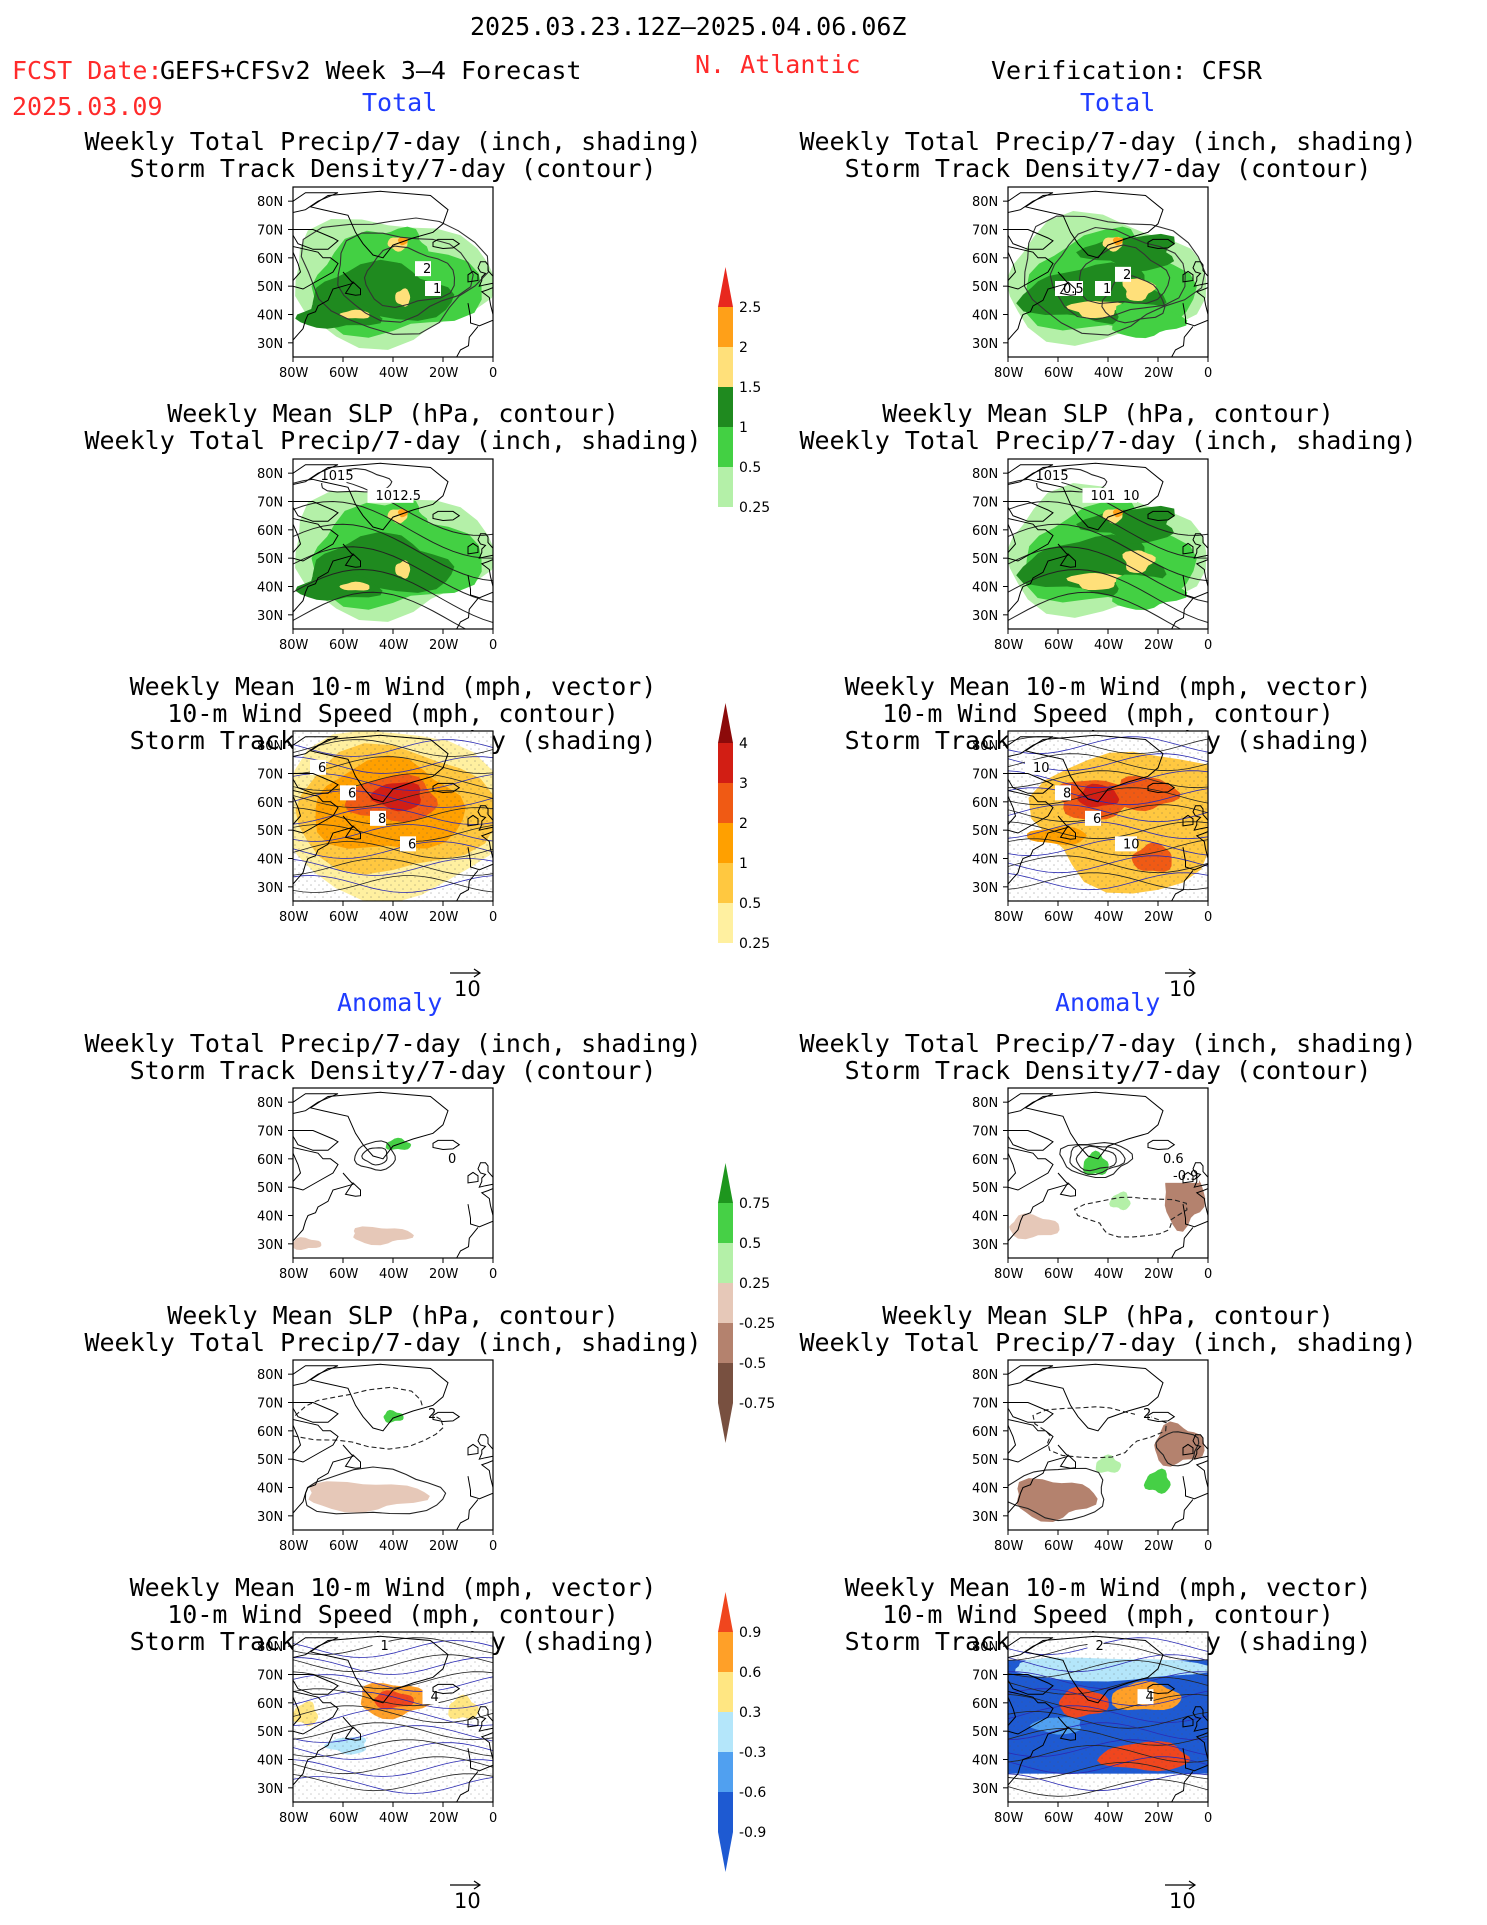  I want to click on map-panel-ver-anom-precip: 0.6 -0.9 80N 70N 60N 50N 40N 30N 80W 60W 40W 20W 0, so click(1092, 1184).